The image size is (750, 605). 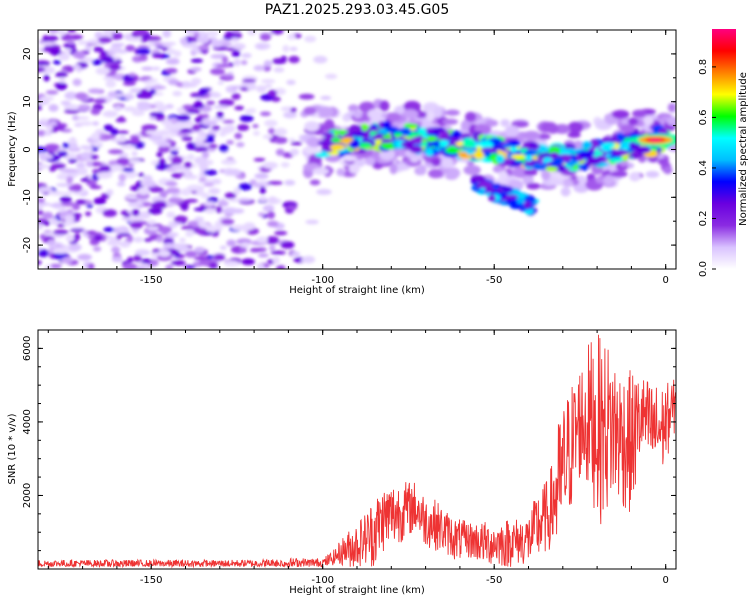 I want to click on colorbar-tick-label: 0.6, so click(x=703, y=117).